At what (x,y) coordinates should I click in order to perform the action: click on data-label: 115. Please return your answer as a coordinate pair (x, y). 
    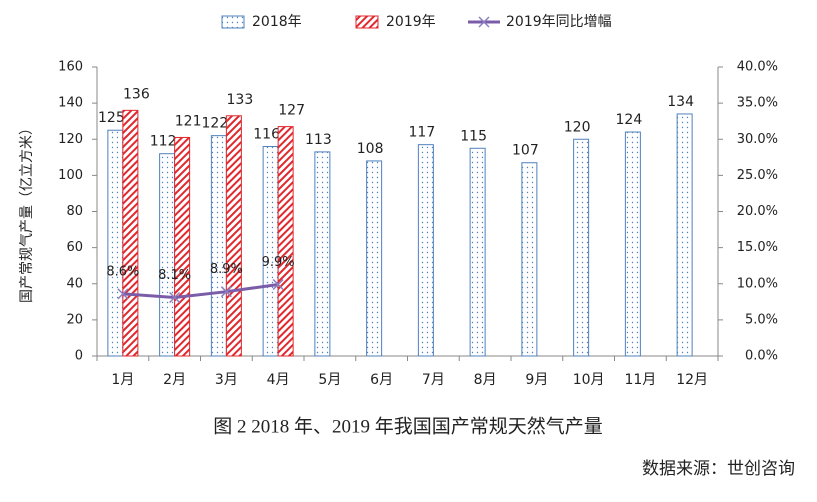
    Looking at the image, I should click on (473, 136).